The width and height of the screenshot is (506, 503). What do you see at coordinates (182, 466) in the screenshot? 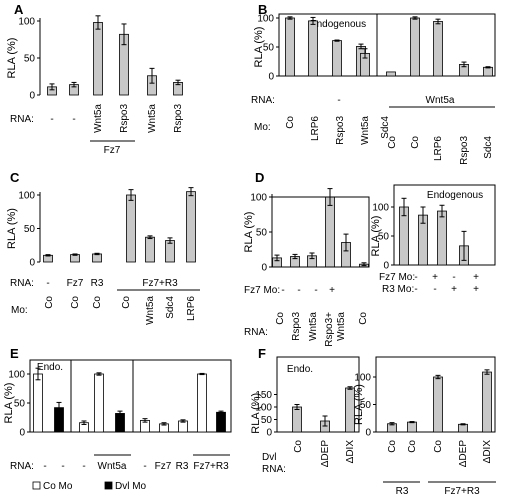
I see `panel-e-rna-r3: R3` at bounding box center [182, 466].